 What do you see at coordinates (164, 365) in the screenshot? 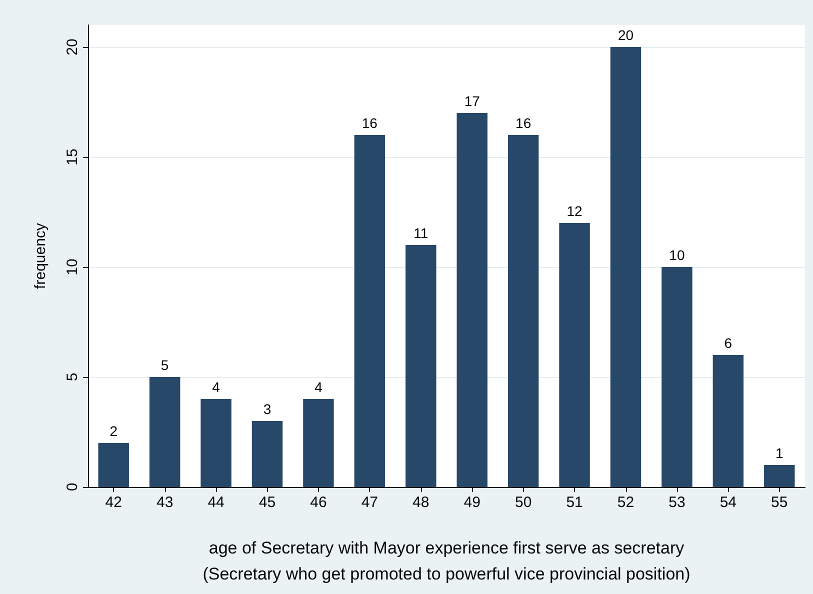
I see `data-label: 5` at bounding box center [164, 365].